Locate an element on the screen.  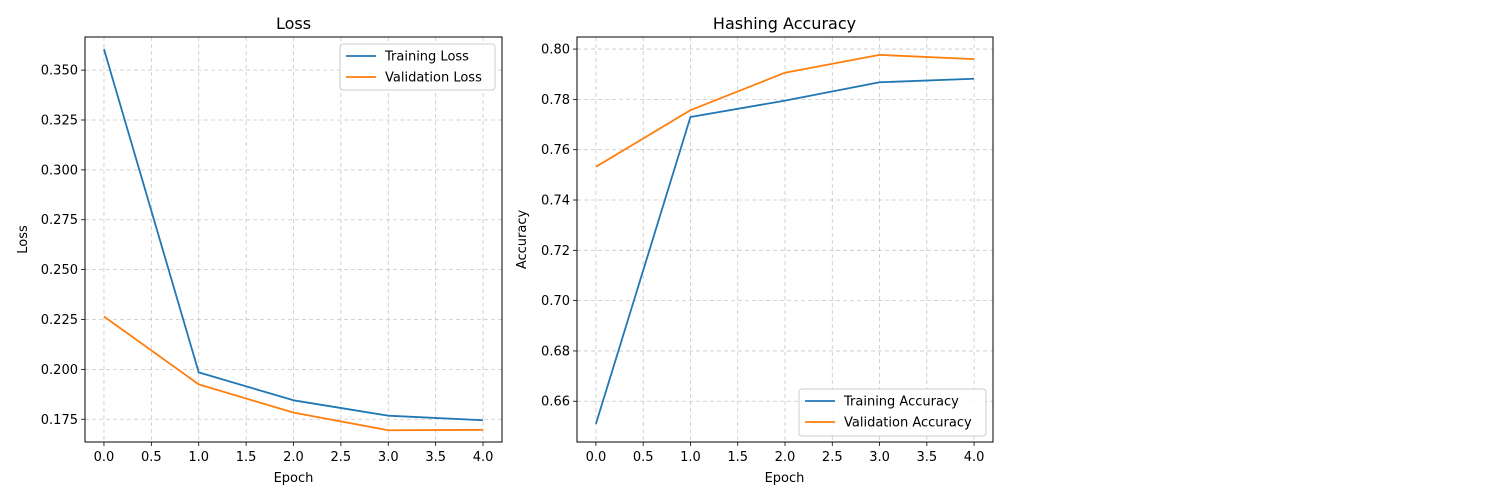
loss-y-tick-label: 0.200 is located at coordinates (59, 370).